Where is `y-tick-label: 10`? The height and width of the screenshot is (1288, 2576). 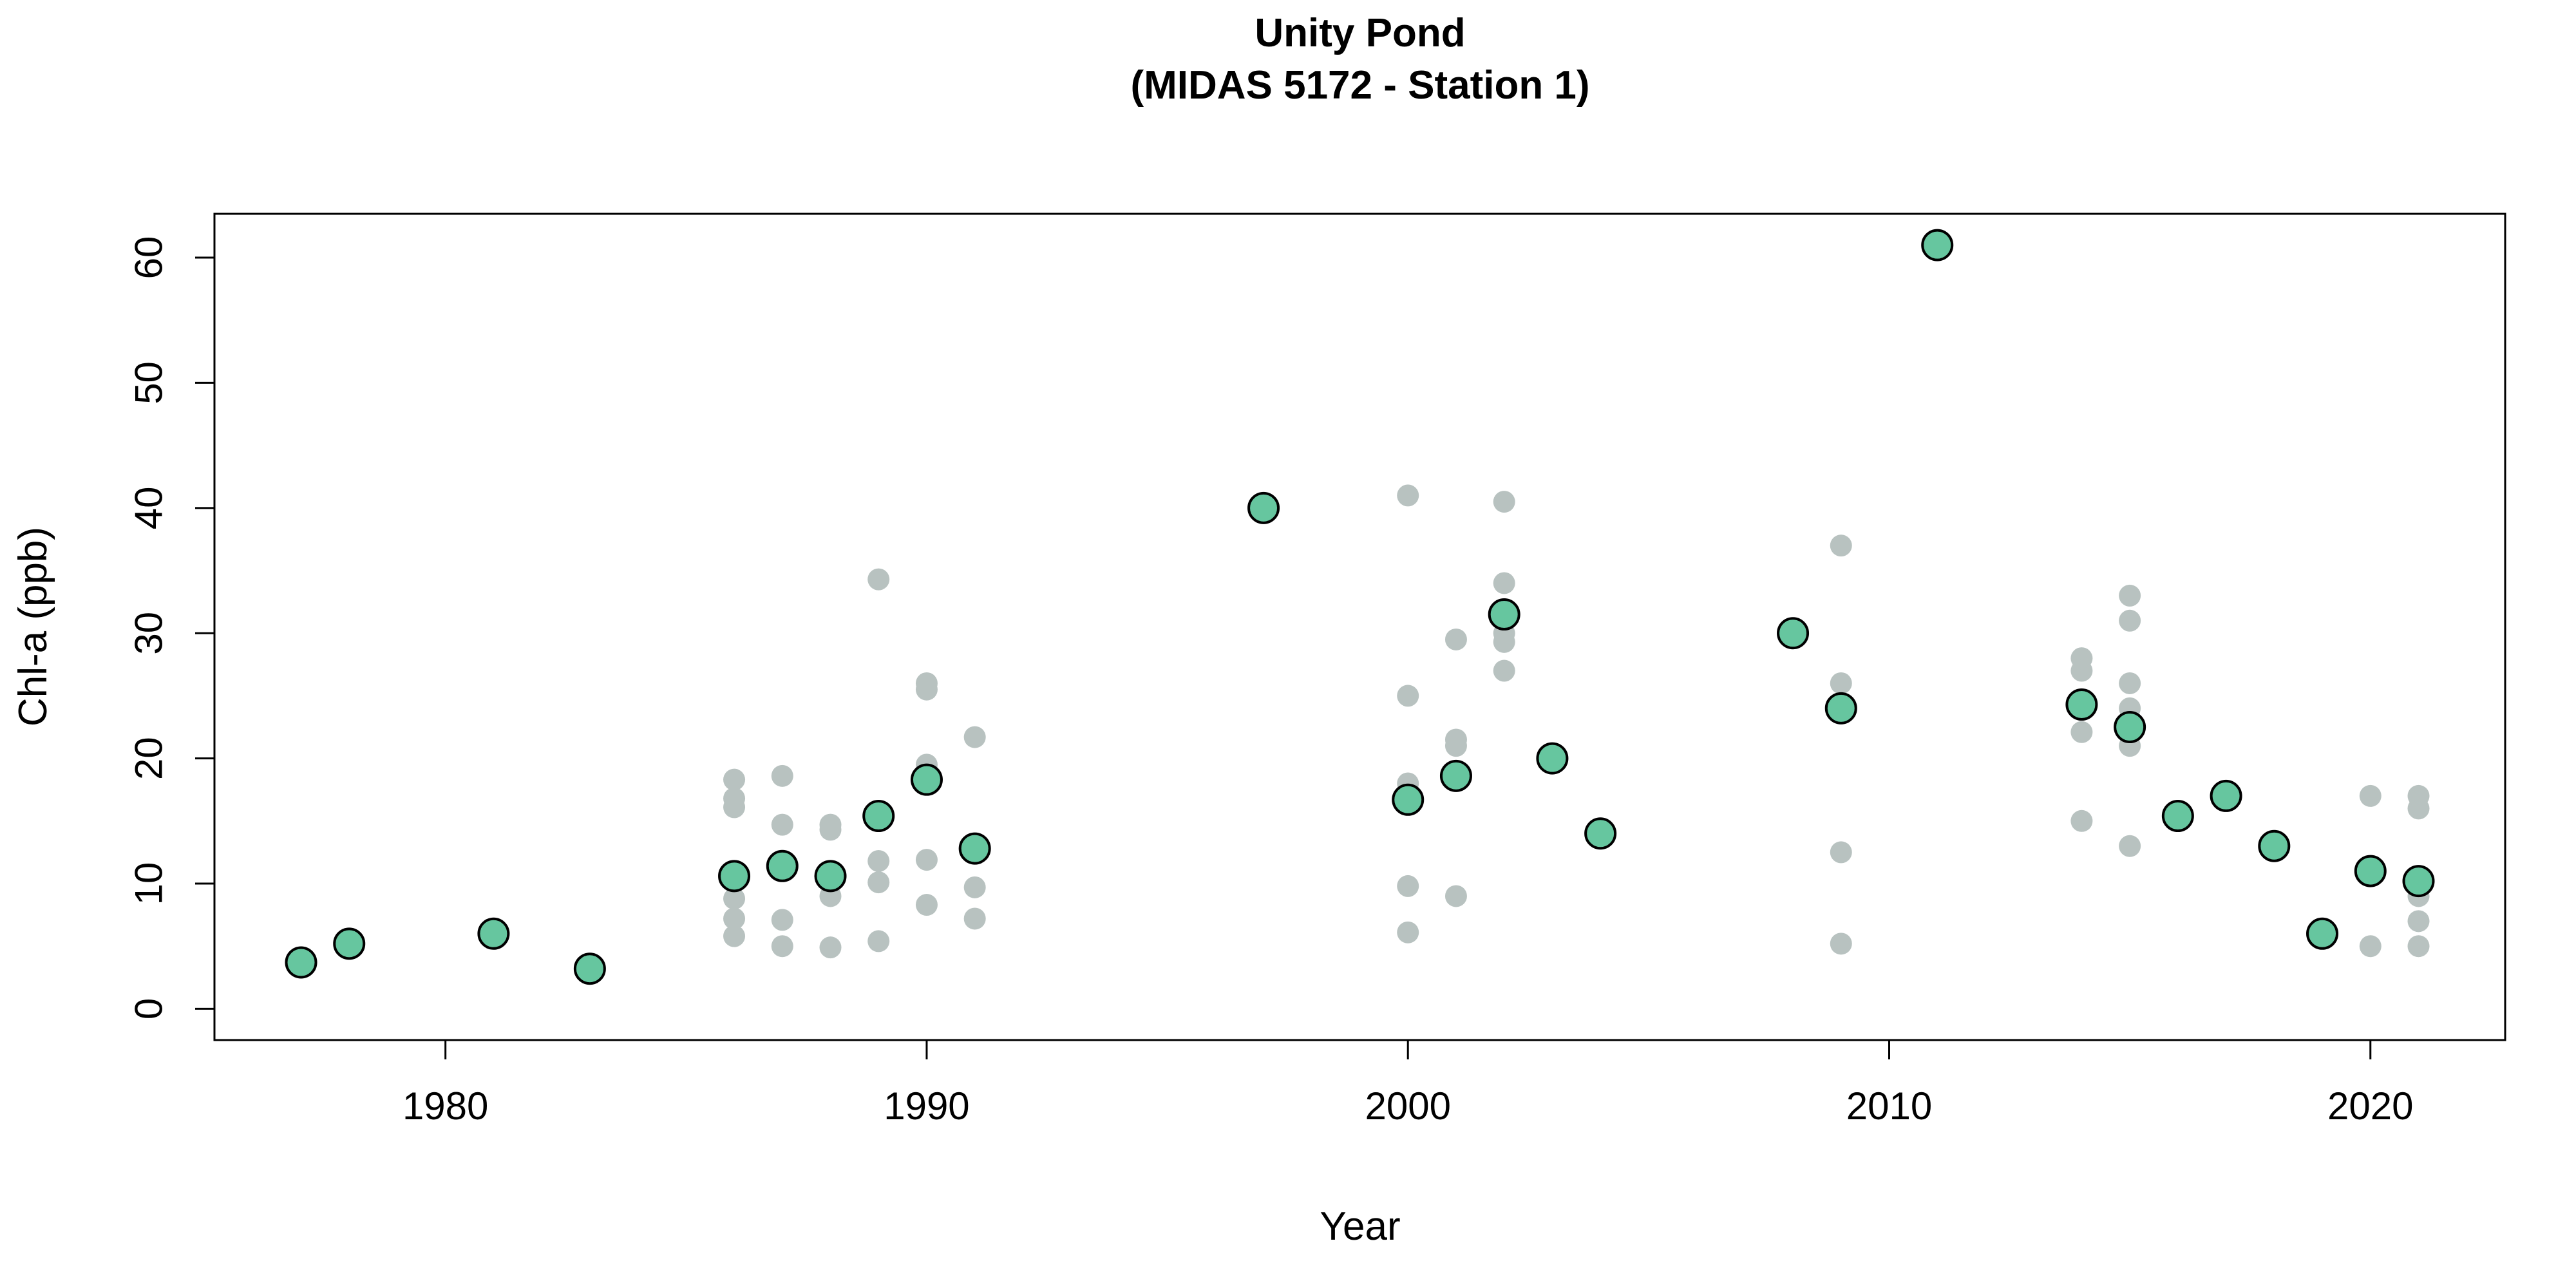 y-tick-label: 10 is located at coordinates (149, 883).